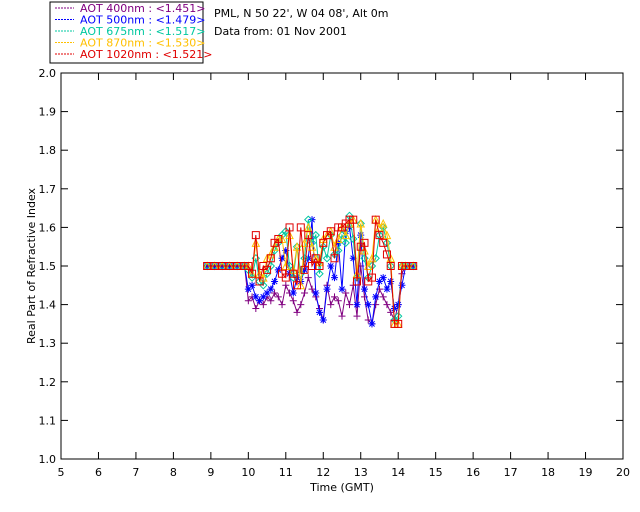  I want to click on y-tick-label: 1.1, so click(48, 420).